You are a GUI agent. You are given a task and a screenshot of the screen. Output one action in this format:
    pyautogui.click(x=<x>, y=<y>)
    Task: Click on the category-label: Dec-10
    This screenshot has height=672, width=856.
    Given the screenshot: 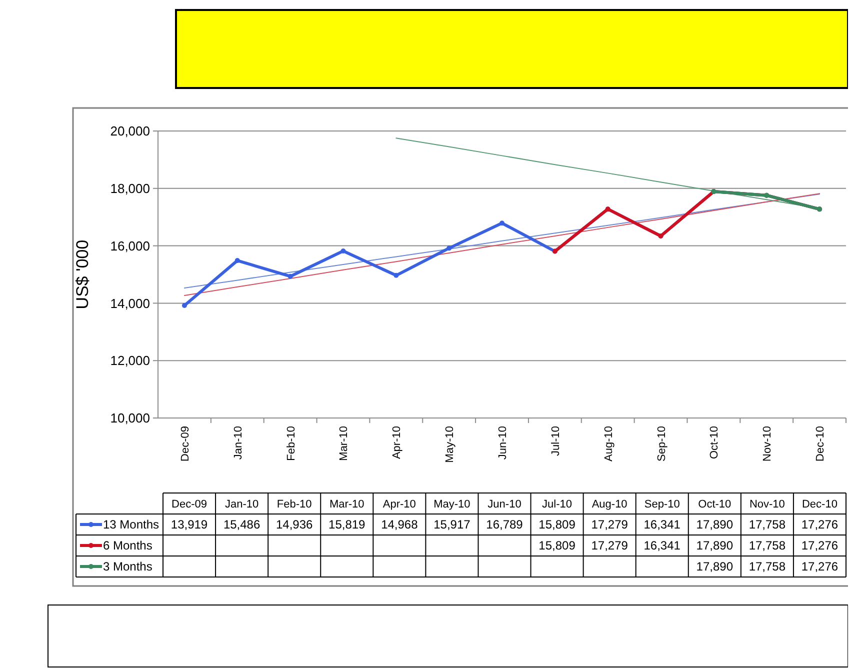 What is the action you would take?
    pyautogui.click(x=820, y=504)
    